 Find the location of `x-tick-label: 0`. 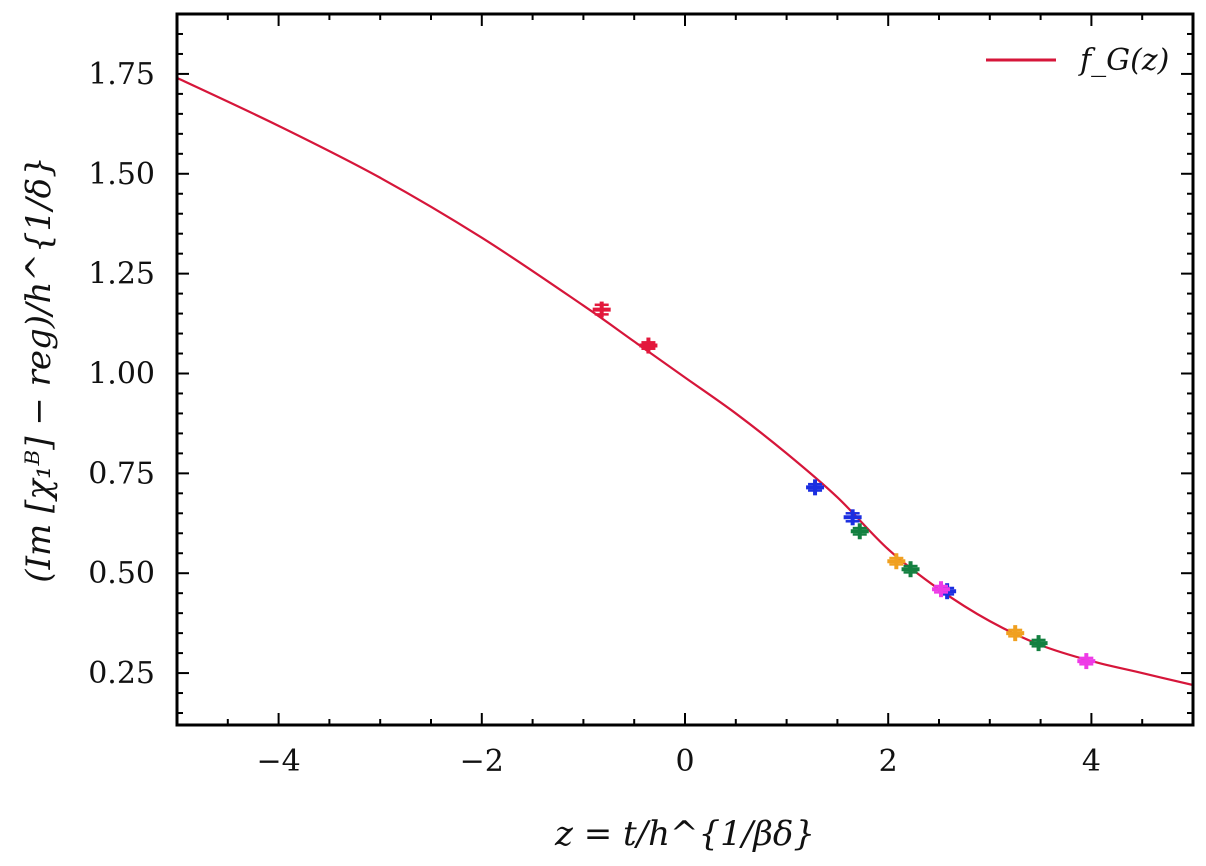

x-tick-label: 0 is located at coordinates (684, 761).